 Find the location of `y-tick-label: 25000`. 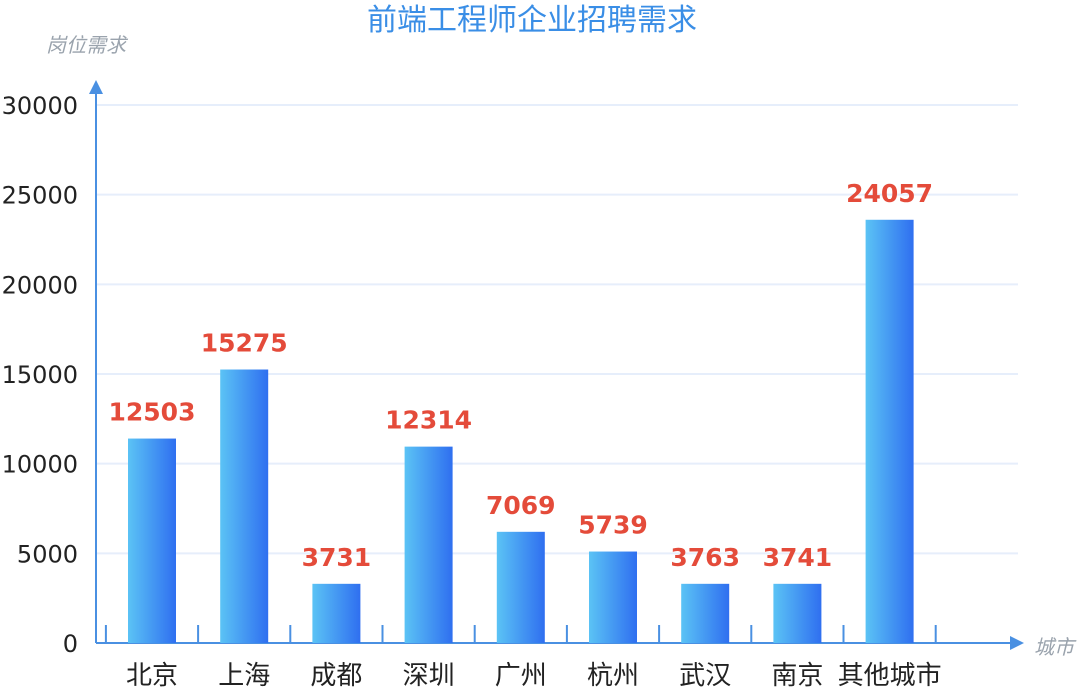

y-tick-label: 25000 is located at coordinates (40, 196).